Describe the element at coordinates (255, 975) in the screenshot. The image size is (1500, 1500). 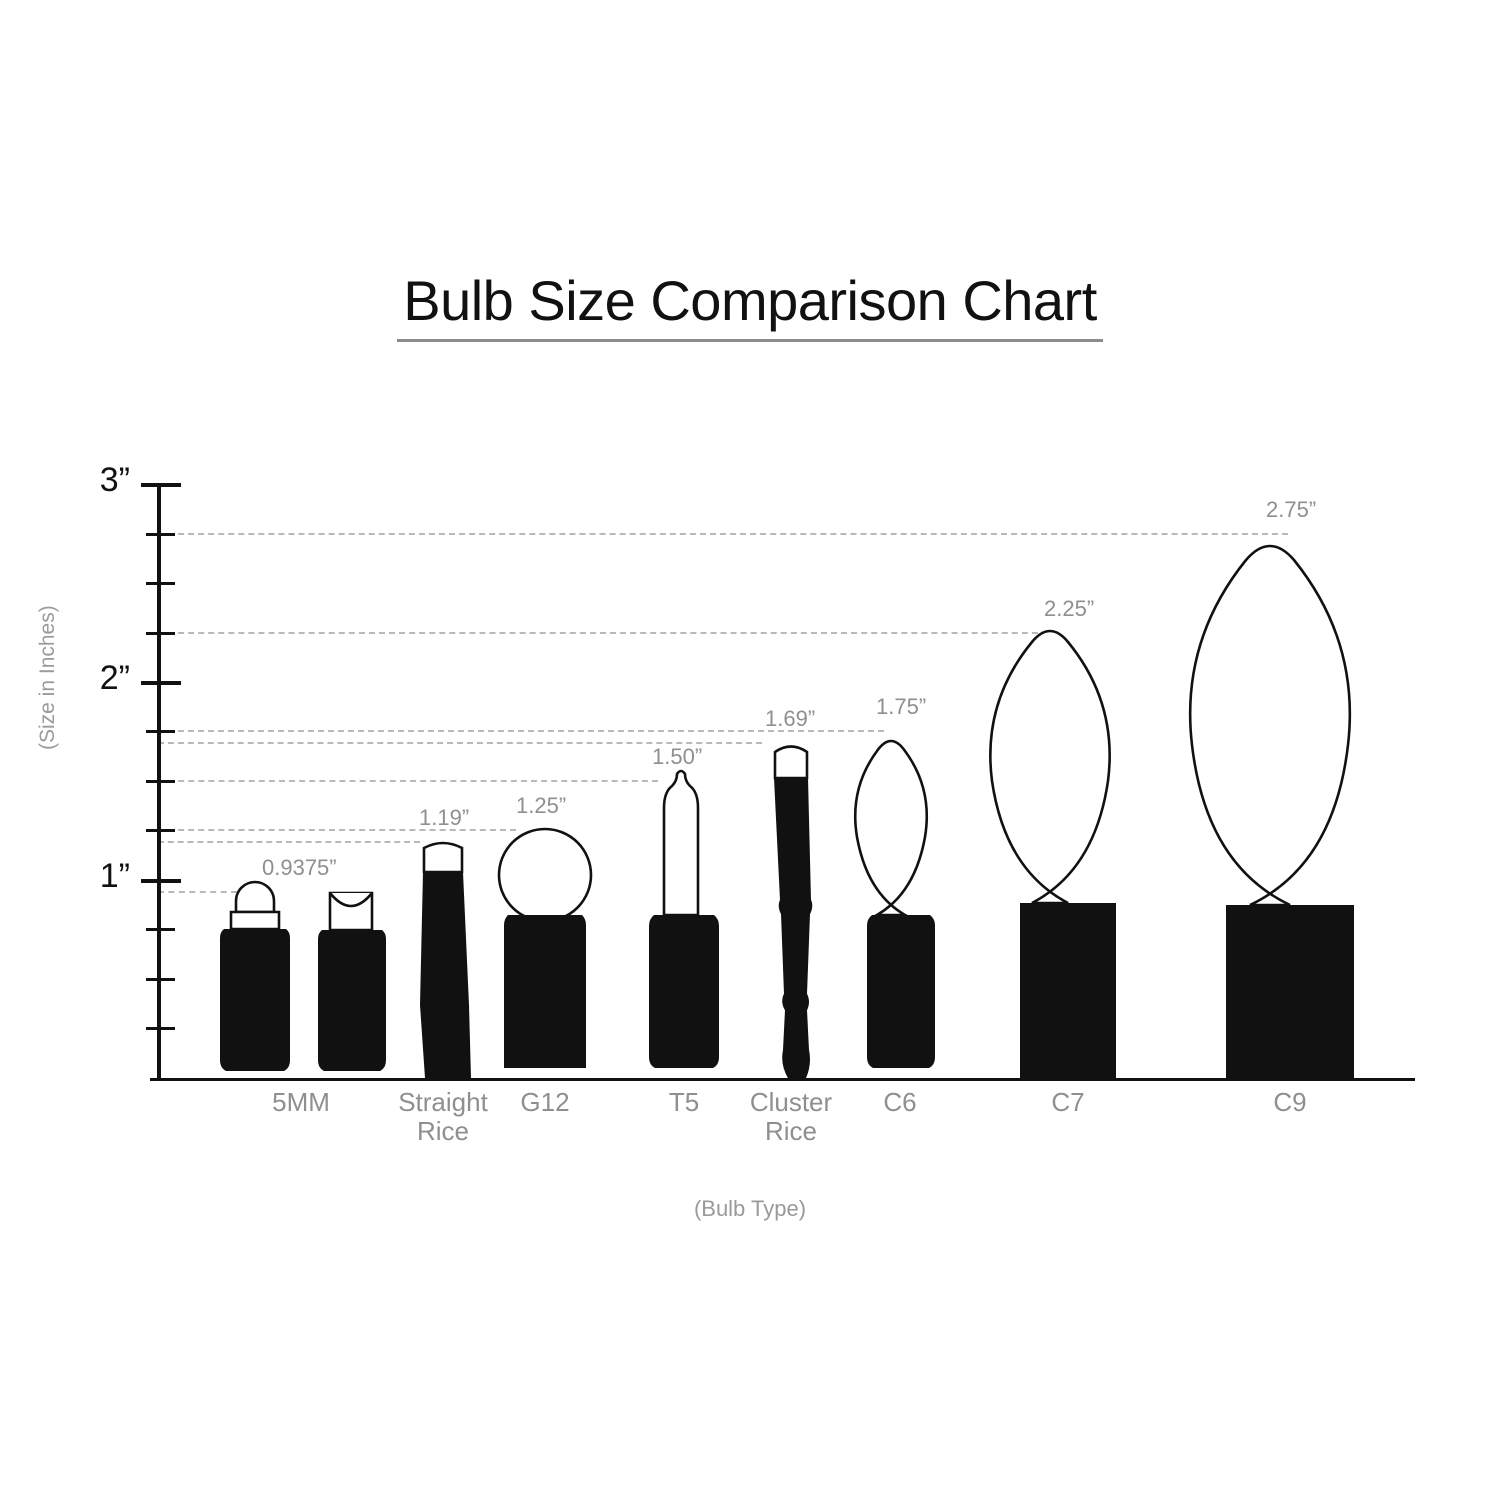
I see `bulb-5mm-a` at that location.